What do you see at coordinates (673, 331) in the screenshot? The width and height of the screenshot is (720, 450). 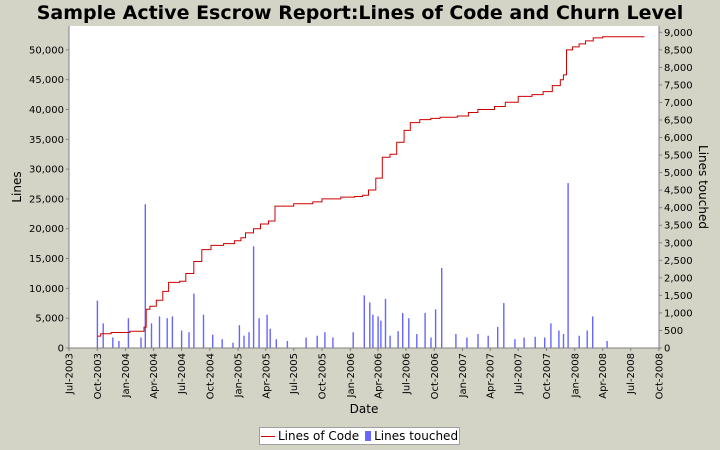 I see `right-tick-label: 500` at bounding box center [673, 331].